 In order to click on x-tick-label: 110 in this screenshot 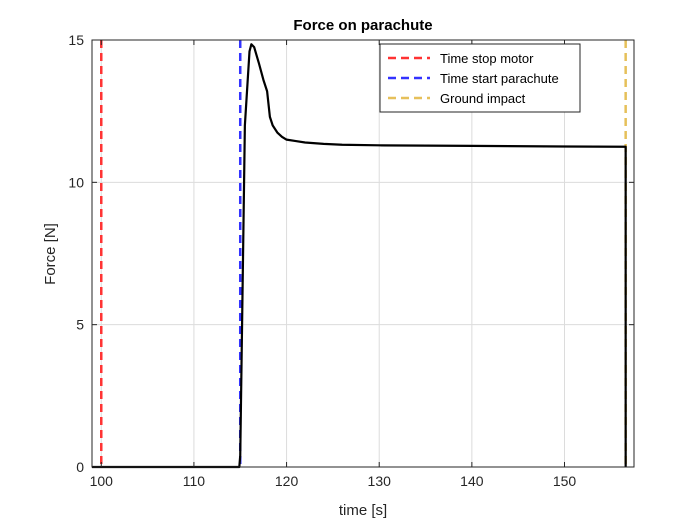, I will do `click(194, 481)`.